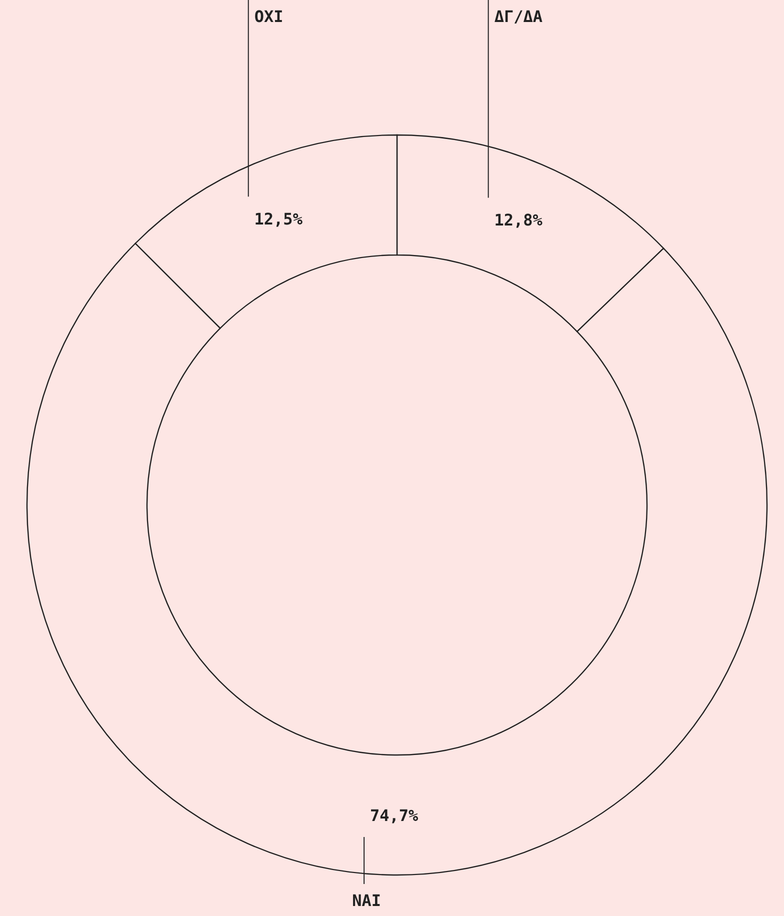 The height and width of the screenshot is (916, 784). What do you see at coordinates (366, 900) in the screenshot?
I see `slice-label: ΝΑΙ` at bounding box center [366, 900].